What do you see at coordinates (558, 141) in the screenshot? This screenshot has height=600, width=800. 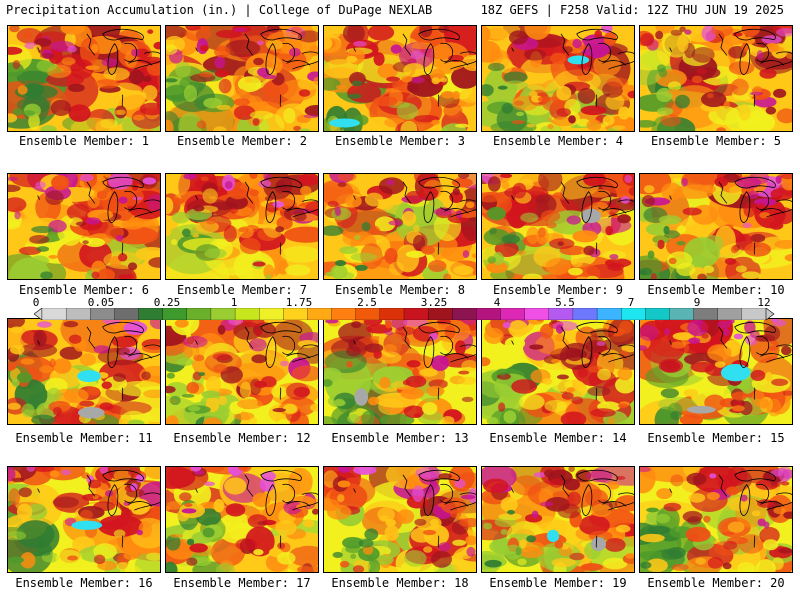 I see `member-caption-4: Ensemble Member: 4` at bounding box center [558, 141].